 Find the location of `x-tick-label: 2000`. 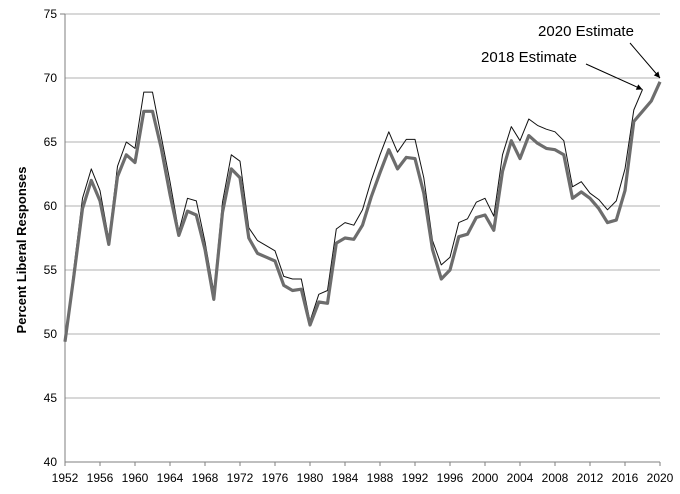

x-tick-label: 2000 is located at coordinates (485, 478).